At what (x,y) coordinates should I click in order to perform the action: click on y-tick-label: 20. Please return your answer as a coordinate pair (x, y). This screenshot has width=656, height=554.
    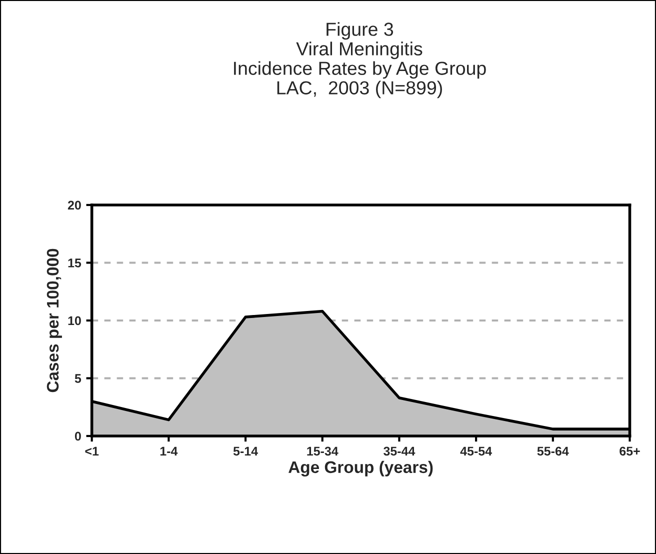
    Looking at the image, I should click on (74, 205).